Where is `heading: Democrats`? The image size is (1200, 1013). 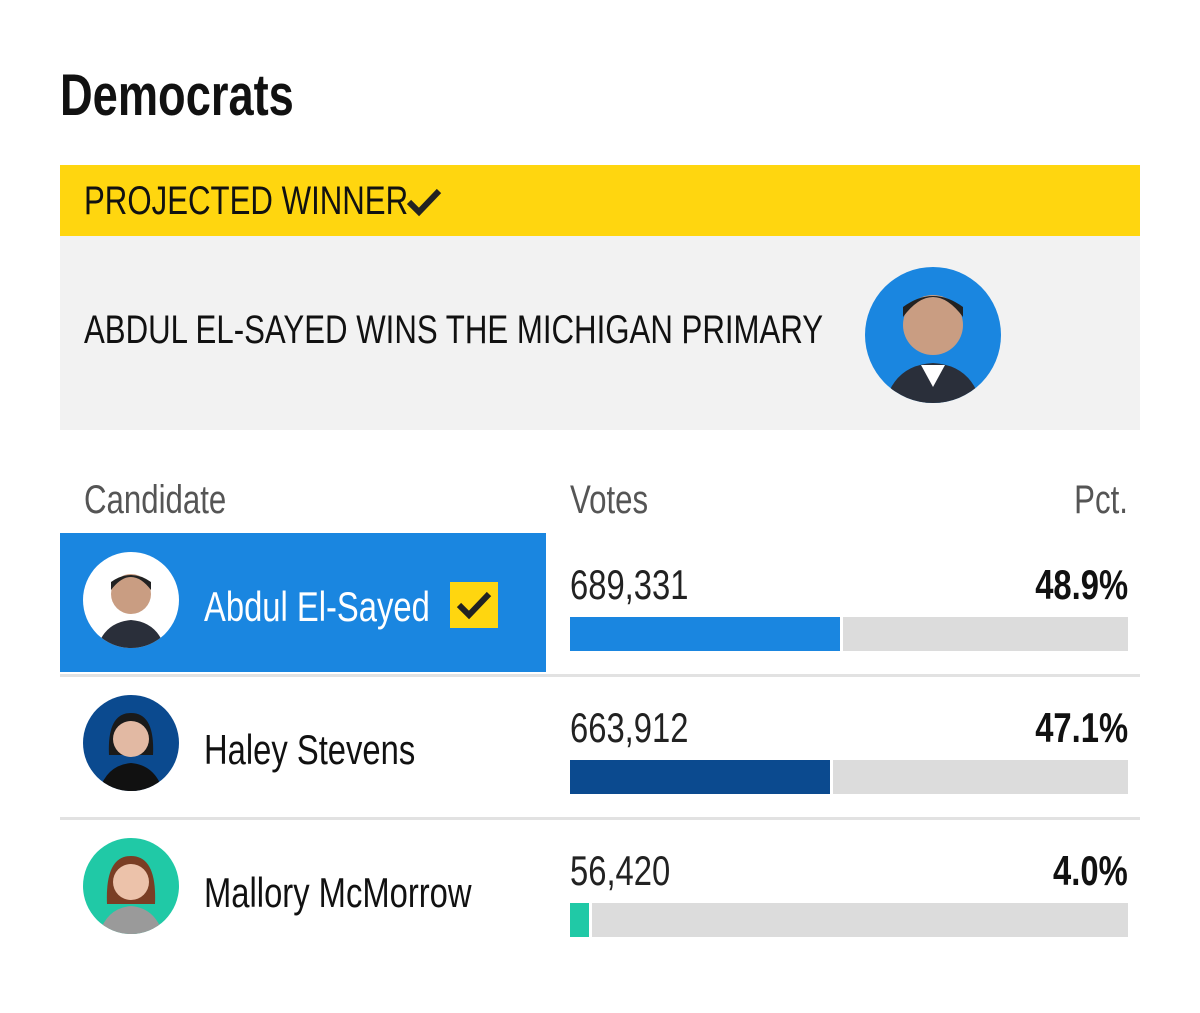
heading: Democrats is located at coordinates (210, 95).